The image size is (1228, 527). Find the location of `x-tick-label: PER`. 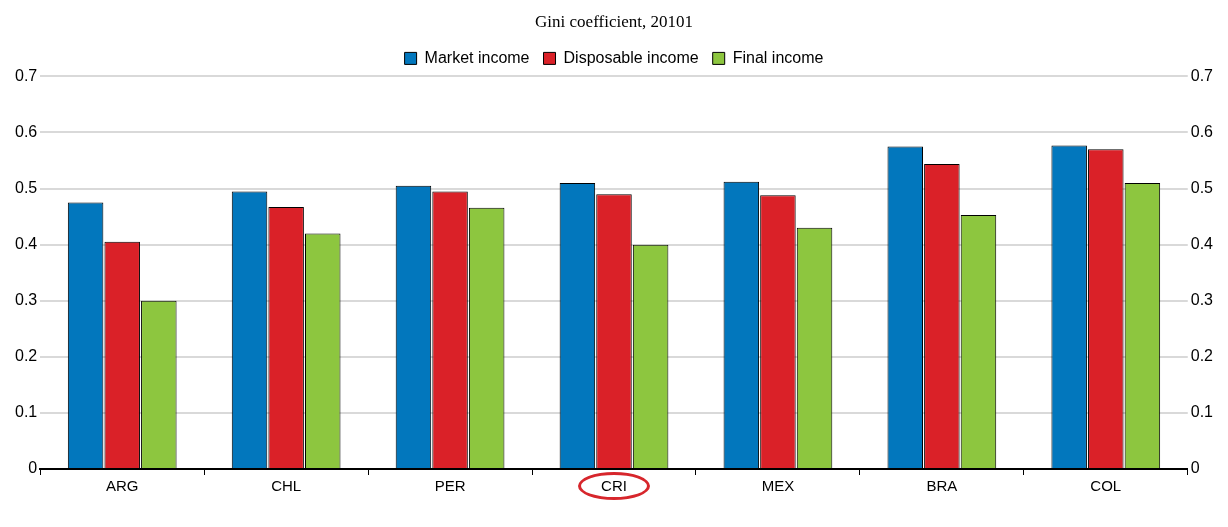

x-tick-label: PER is located at coordinates (450, 486).